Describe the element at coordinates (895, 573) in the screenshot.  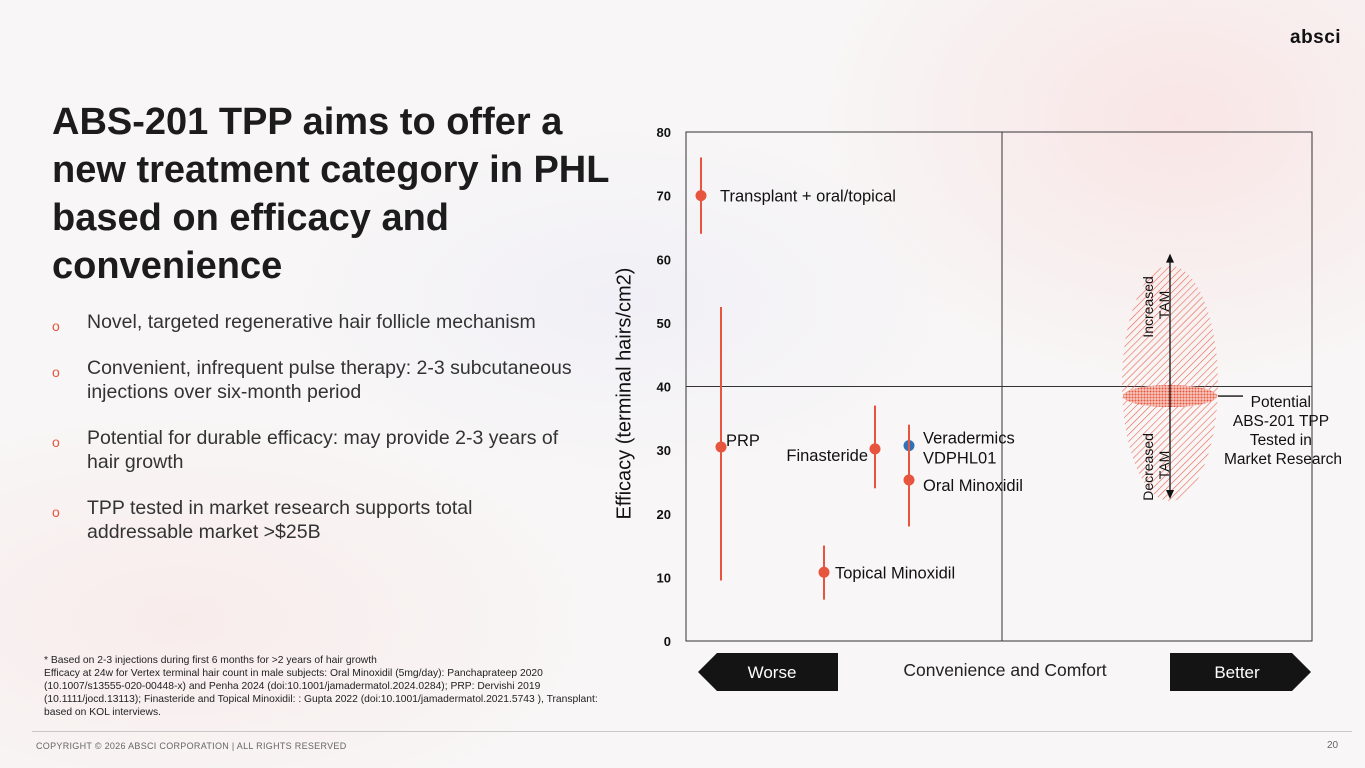
I see `data-point-label: Topical Minoxidil` at that location.